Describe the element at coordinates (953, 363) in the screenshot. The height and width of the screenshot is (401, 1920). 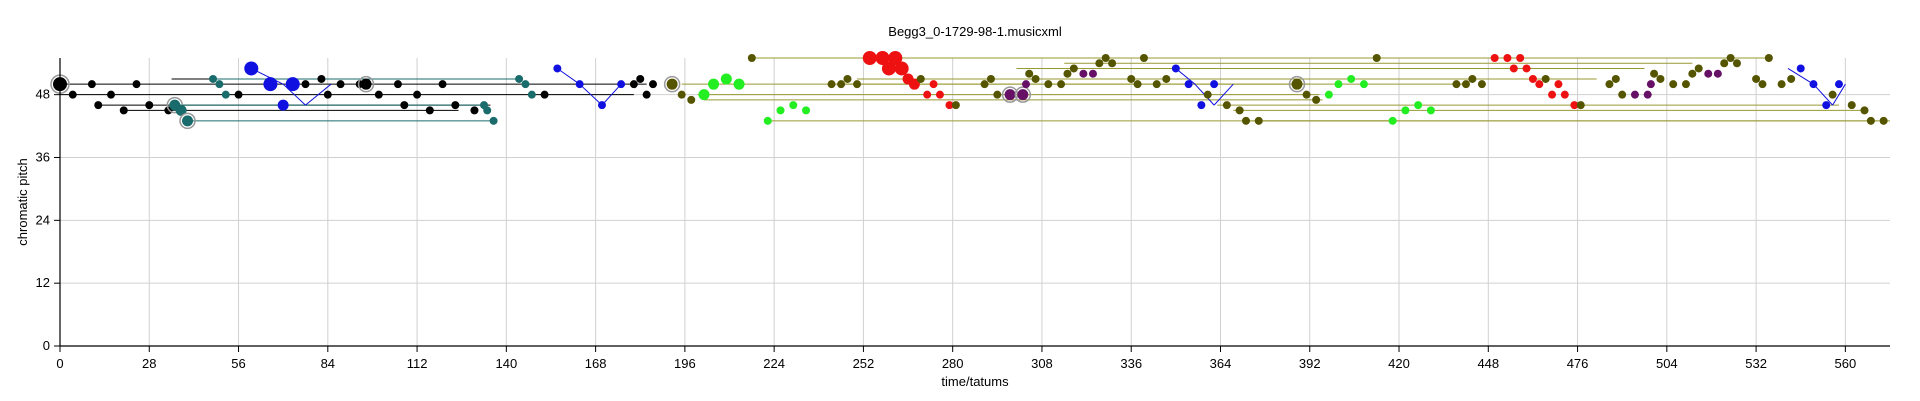
I see `x-tick-label: 280` at that location.